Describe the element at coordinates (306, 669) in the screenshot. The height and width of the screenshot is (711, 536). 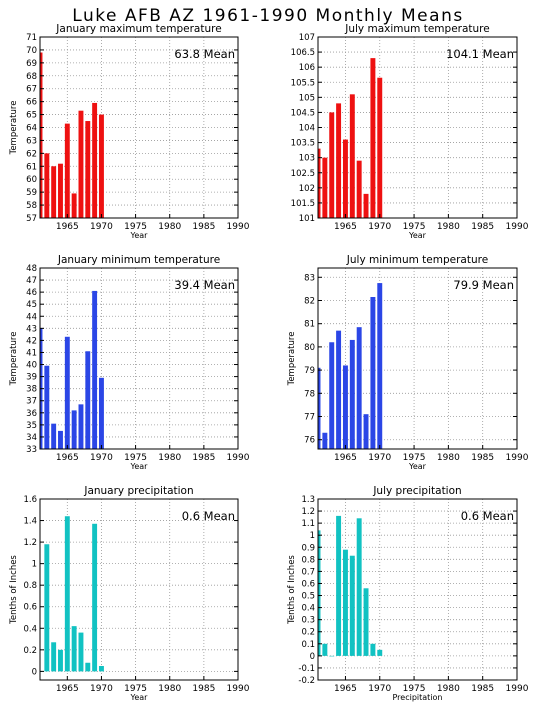
I see `y-tick-label: -0.1` at that location.